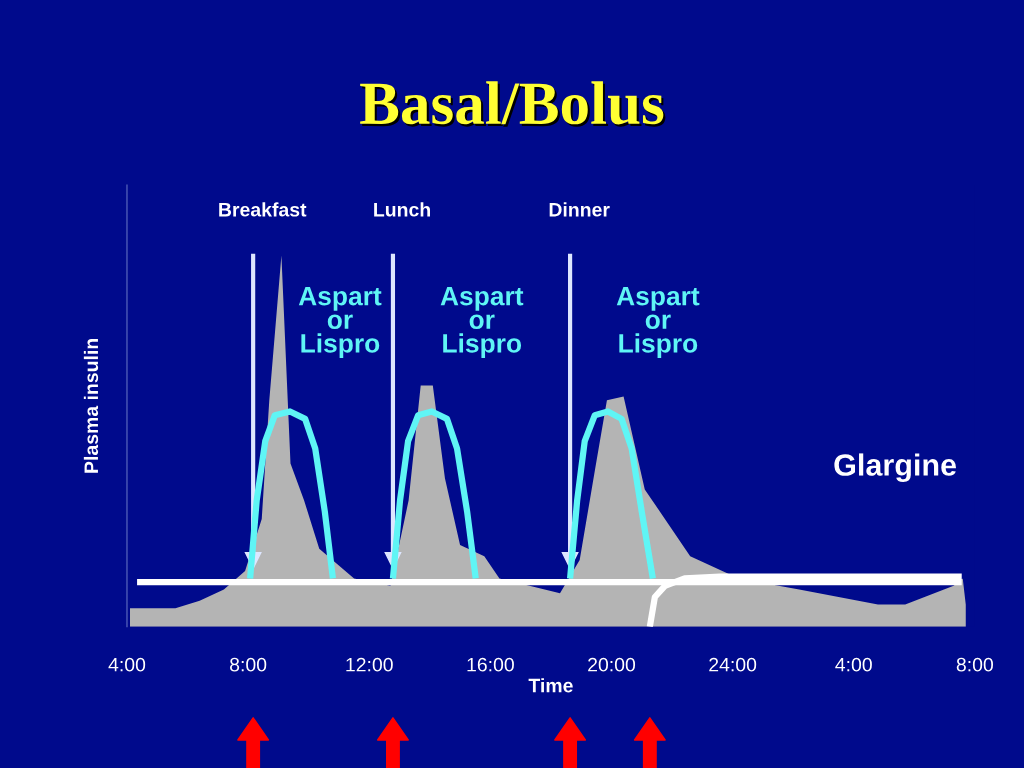 The width and height of the screenshot is (1024, 768). I want to click on x-axis-title: Time, so click(550, 685).